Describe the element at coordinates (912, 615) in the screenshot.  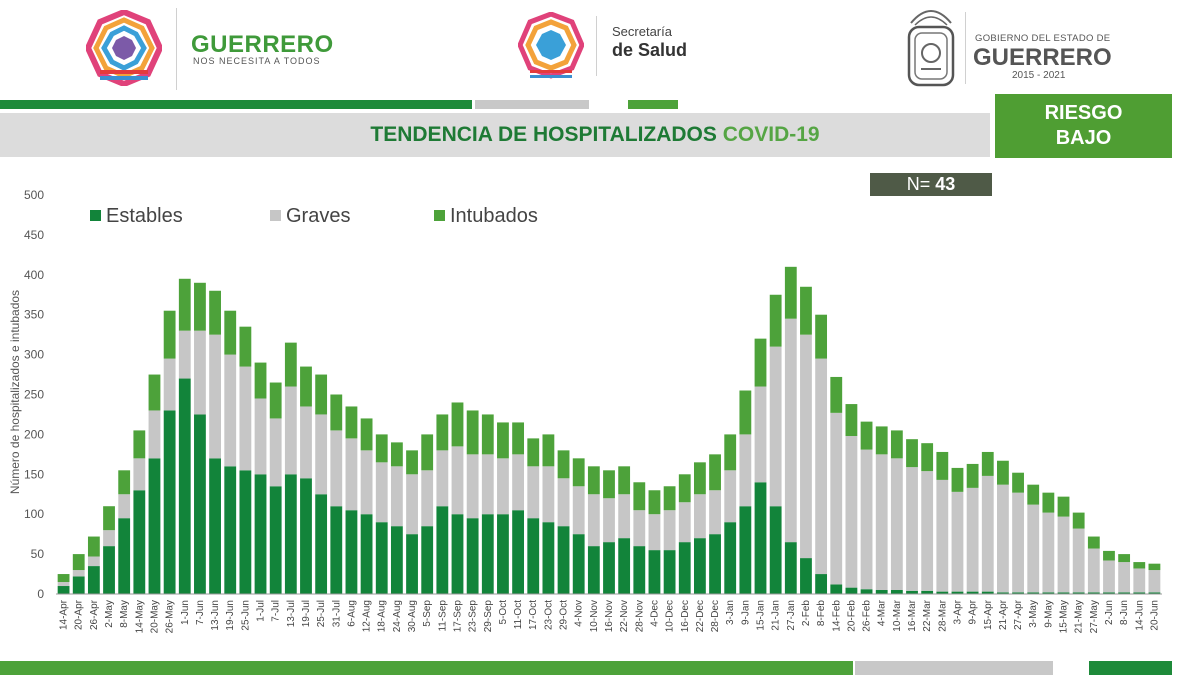
I see `x-tick-label: 16-Mar` at that location.